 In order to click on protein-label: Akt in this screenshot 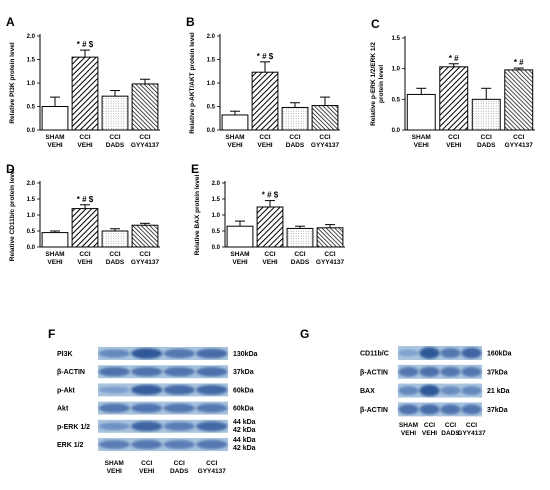, I will do `click(63, 409)`.